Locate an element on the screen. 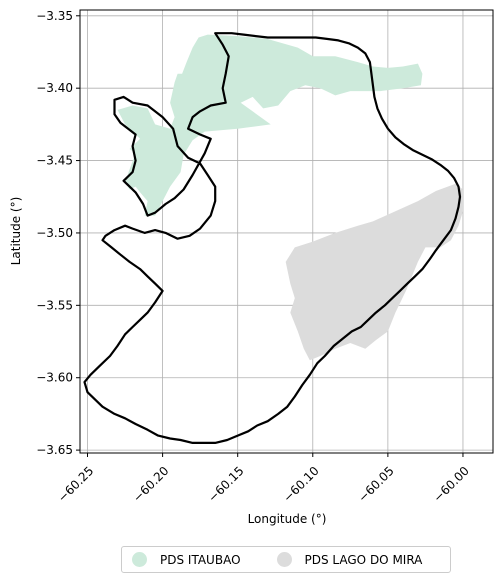 This screenshot has width=503, height=582. x-tick-label: −60.20 is located at coordinates (150, 484).